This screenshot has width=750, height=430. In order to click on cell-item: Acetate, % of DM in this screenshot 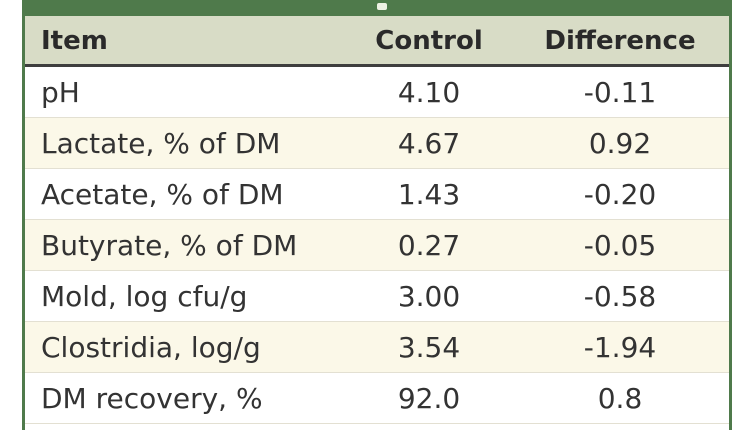, I will do `click(162, 194)`.